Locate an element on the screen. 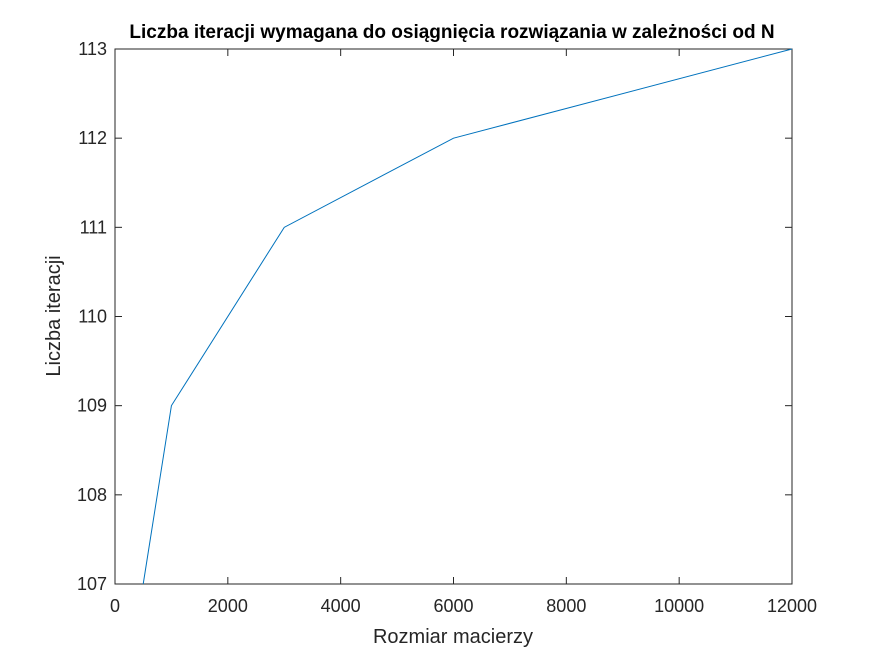 This screenshot has height=656, width=875. y-tick-label: 109 is located at coordinates (92, 406).